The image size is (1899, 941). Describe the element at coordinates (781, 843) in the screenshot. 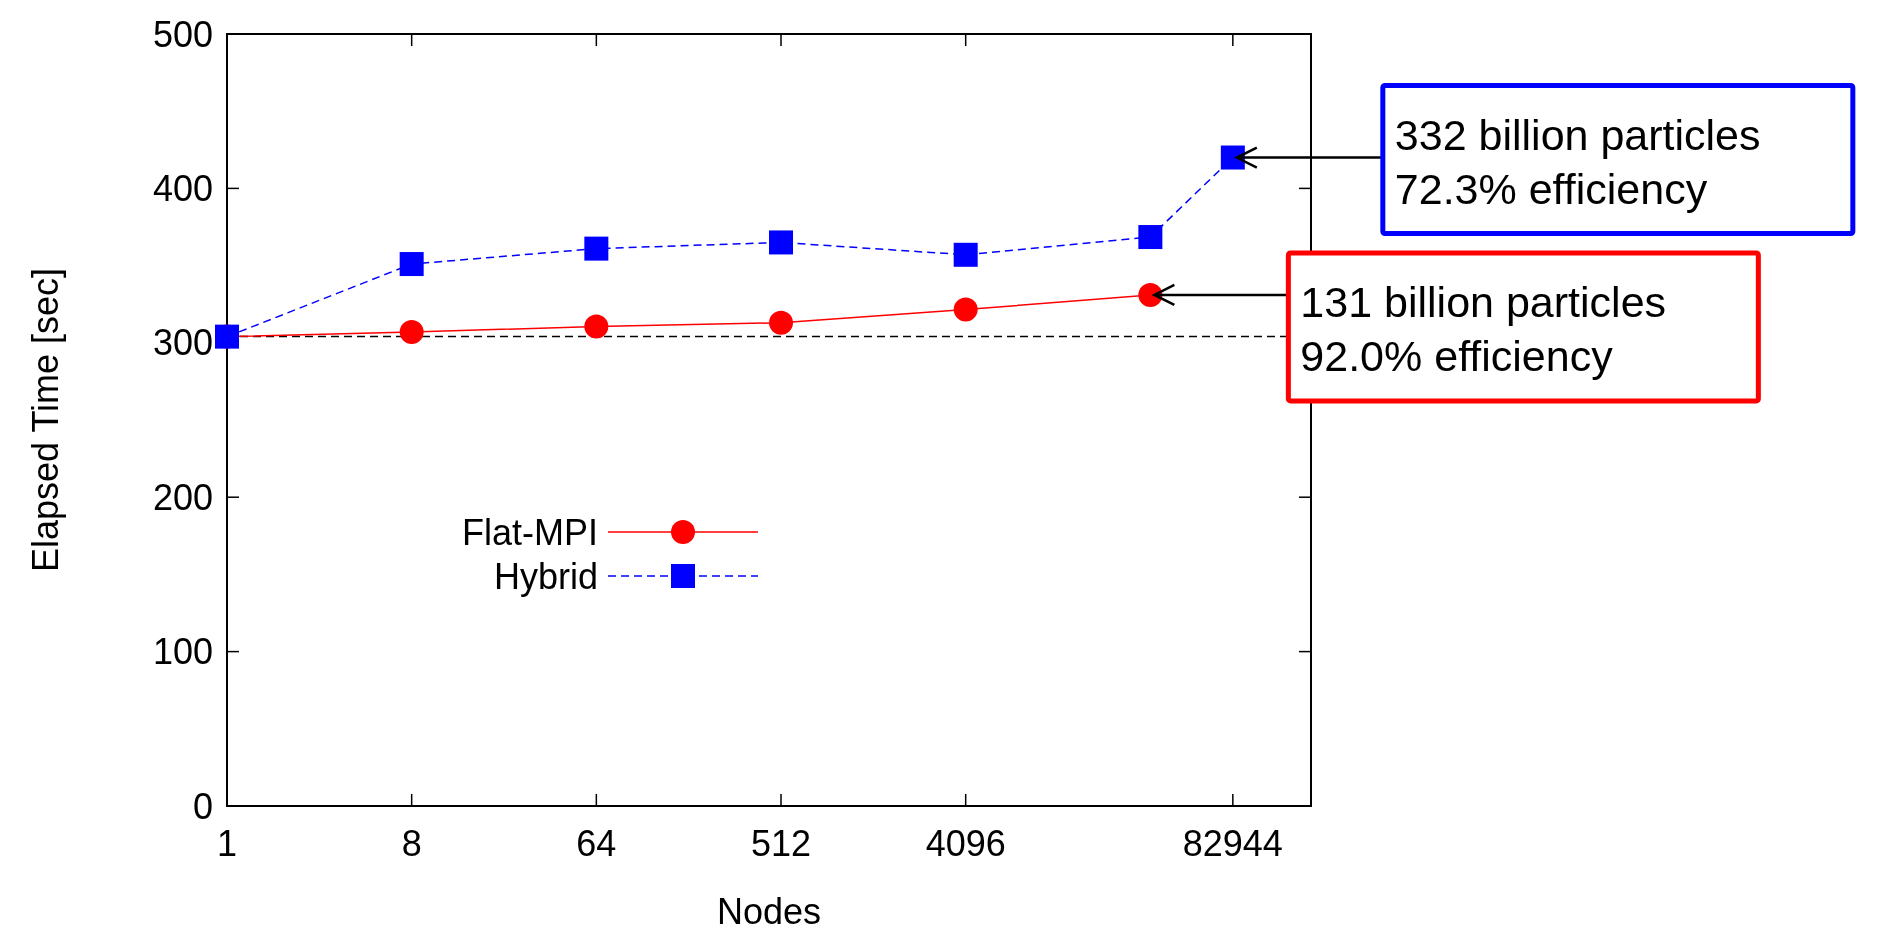

I see `x-tick-label: 512` at that location.